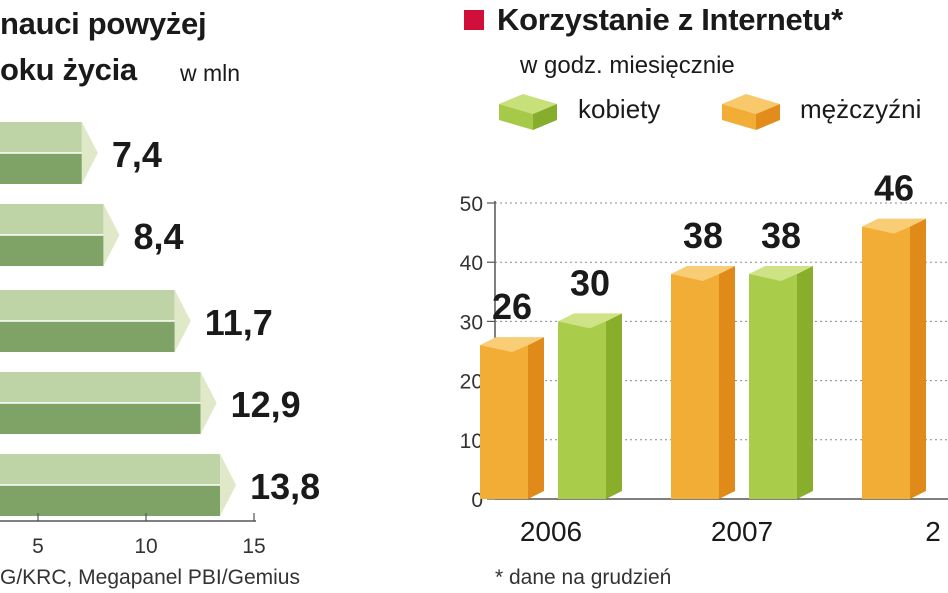 This screenshot has height=593, width=948. Describe the element at coordinates (285, 486) in the screenshot. I see `bar-value-label: 13,8` at that location.